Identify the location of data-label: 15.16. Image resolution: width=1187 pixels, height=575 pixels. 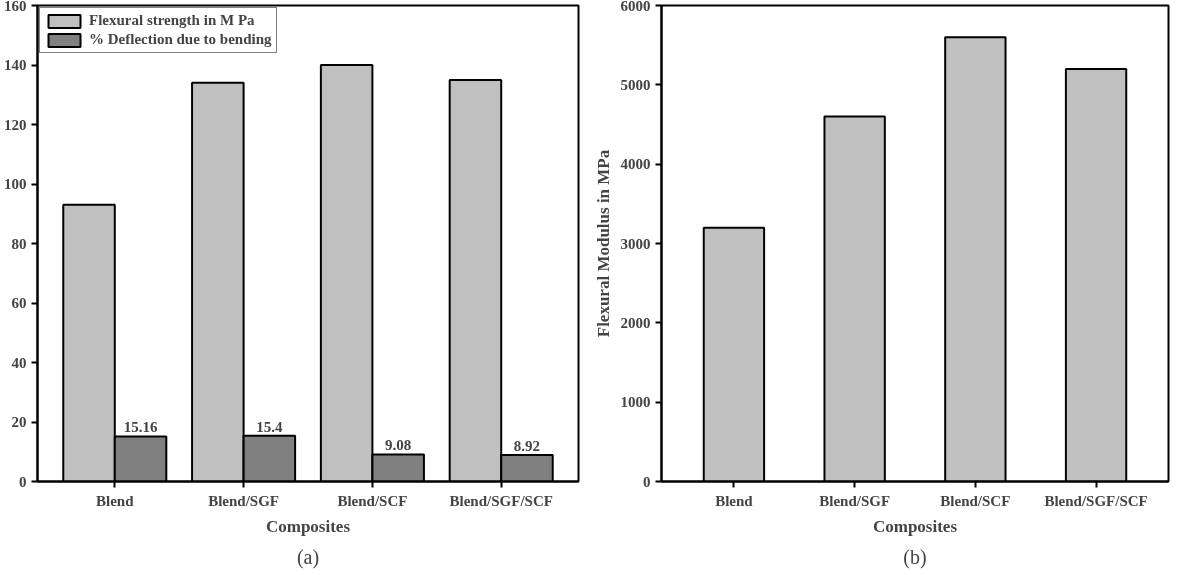
(140, 427).